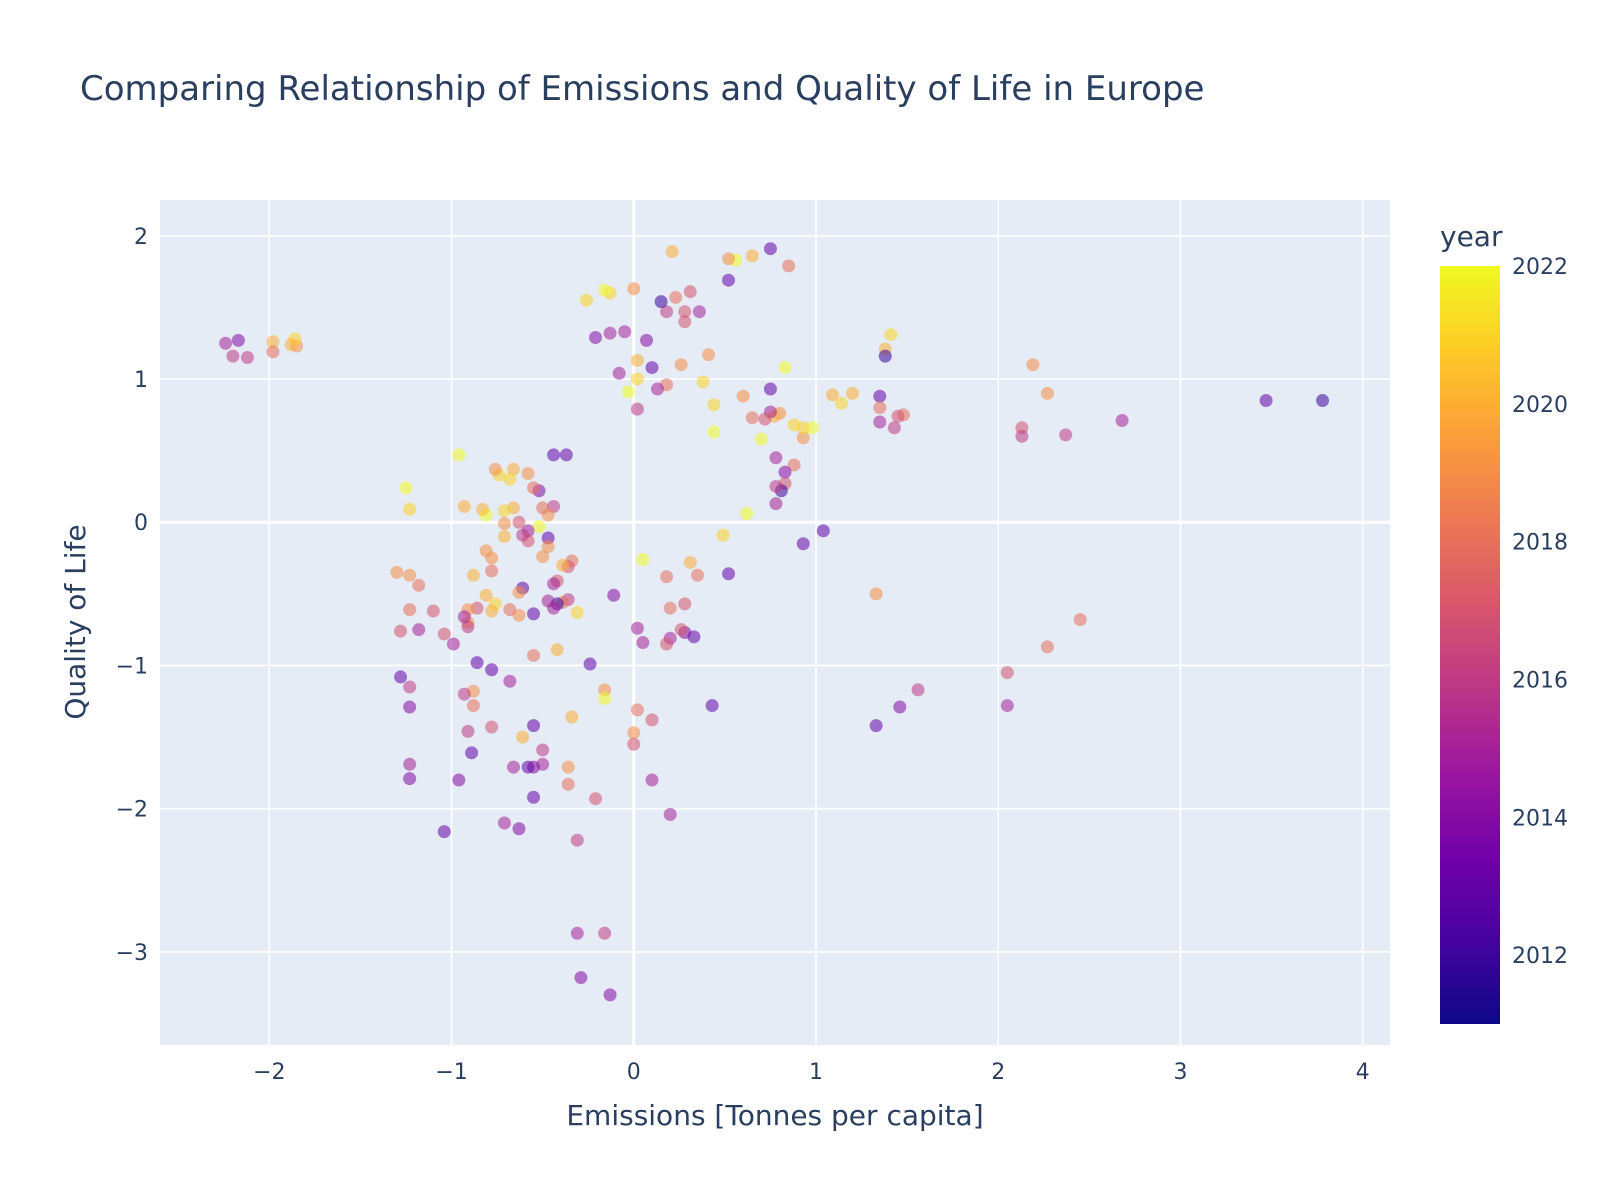 The width and height of the screenshot is (1600, 1200). I want to click on colorbar-tick-label: 2020, so click(1540, 405).